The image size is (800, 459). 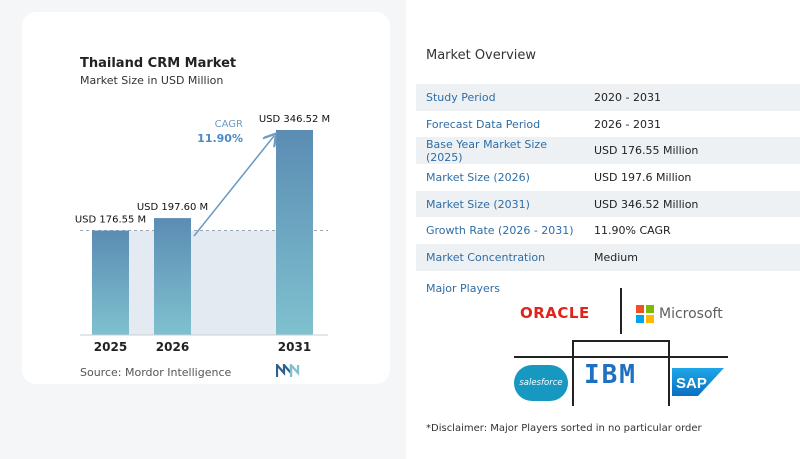 What do you see at coordinates (220, 138) in the screenshot?
I see `cagr-value: 11.90%` at bounding box center [220, 138].